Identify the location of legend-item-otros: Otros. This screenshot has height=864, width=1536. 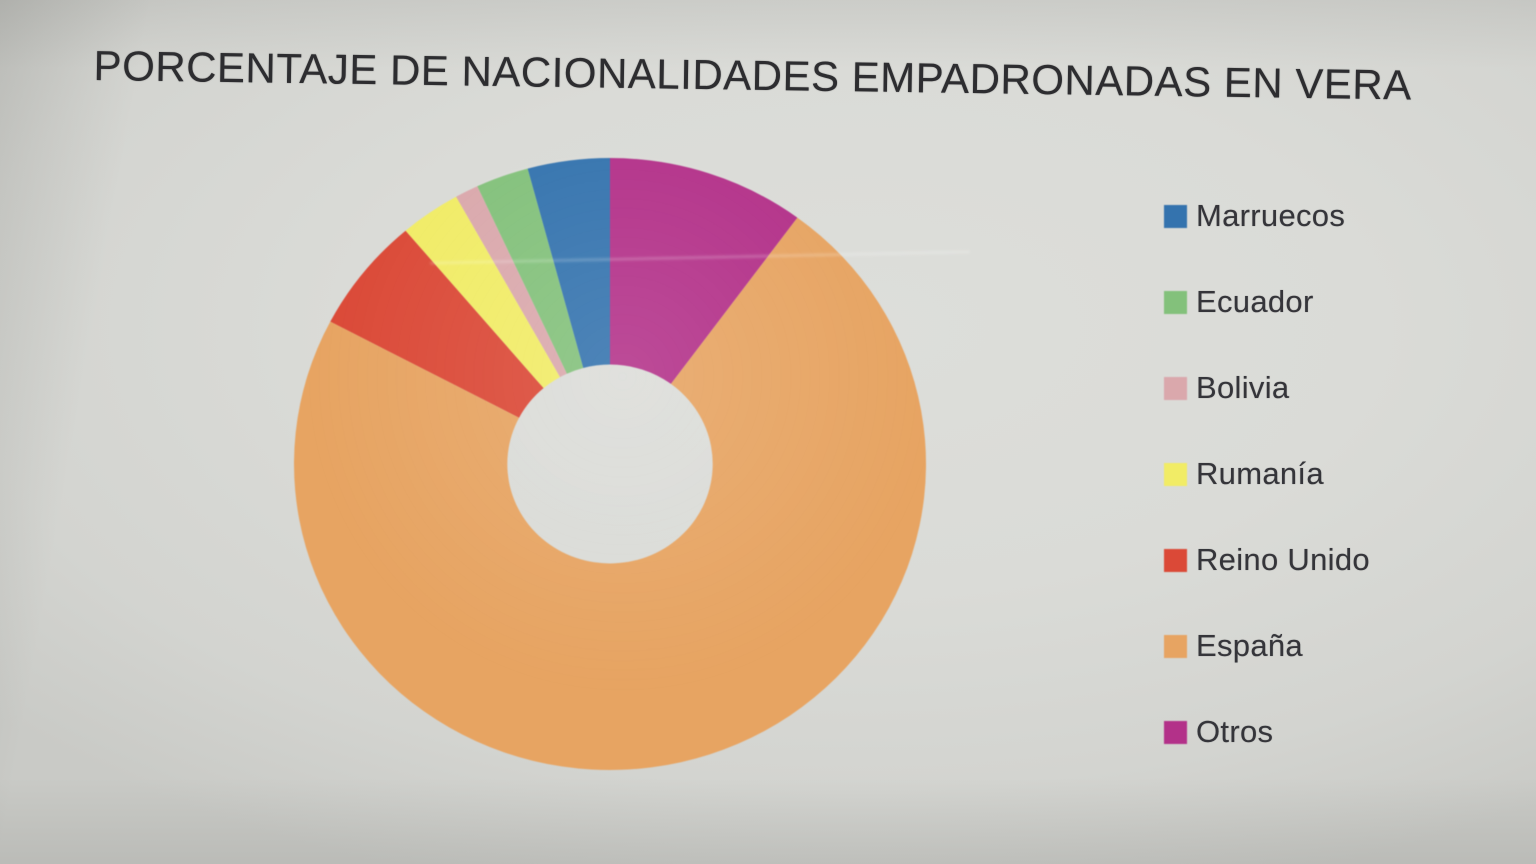
(1267, 731).